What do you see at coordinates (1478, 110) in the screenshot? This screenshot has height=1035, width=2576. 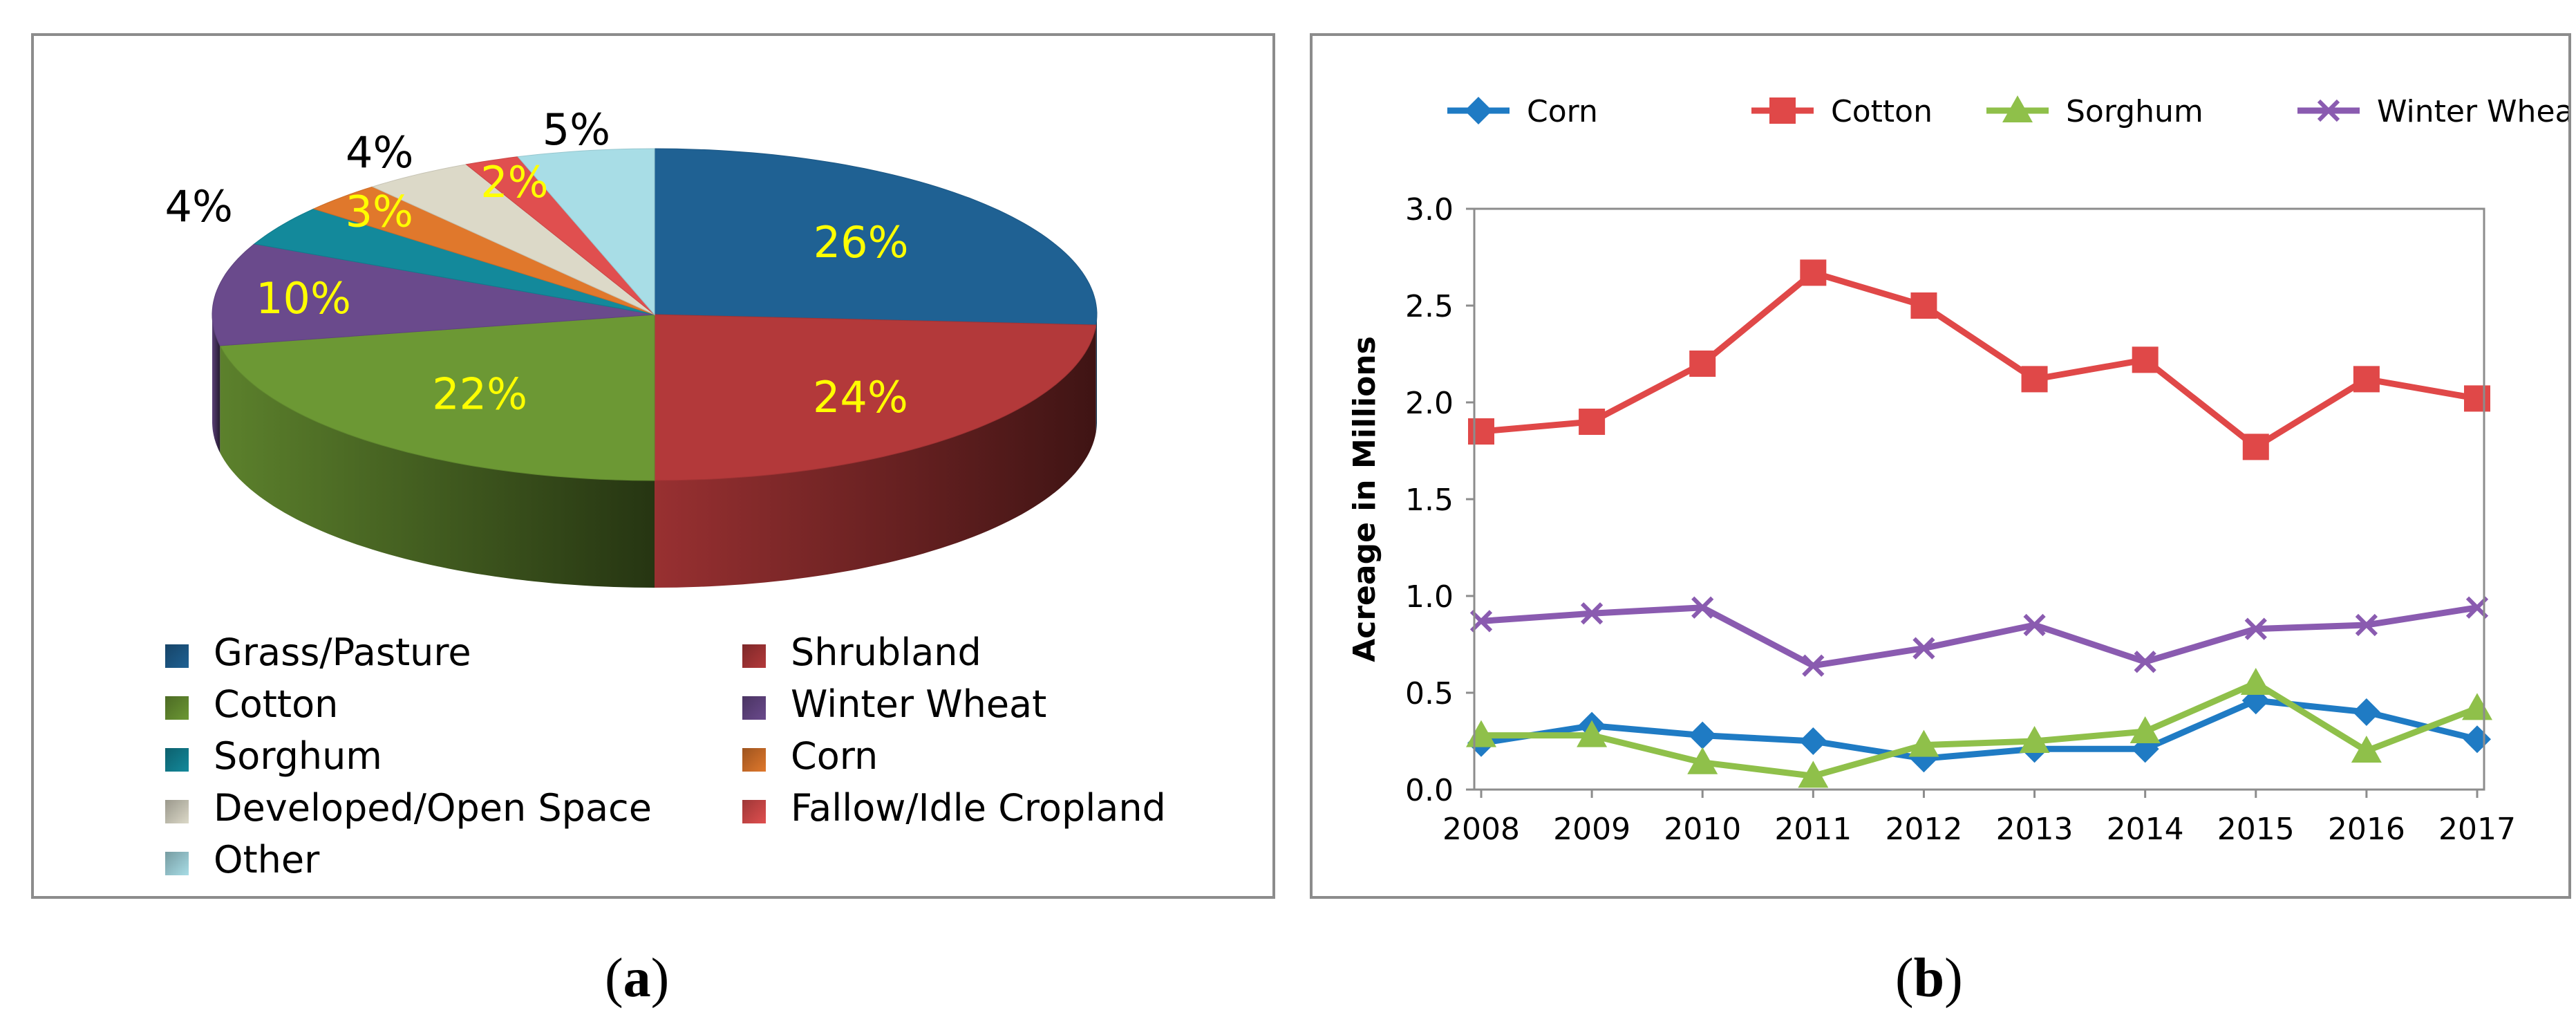 I see `legend-marker-corn` at bounding box center [1478, 110].